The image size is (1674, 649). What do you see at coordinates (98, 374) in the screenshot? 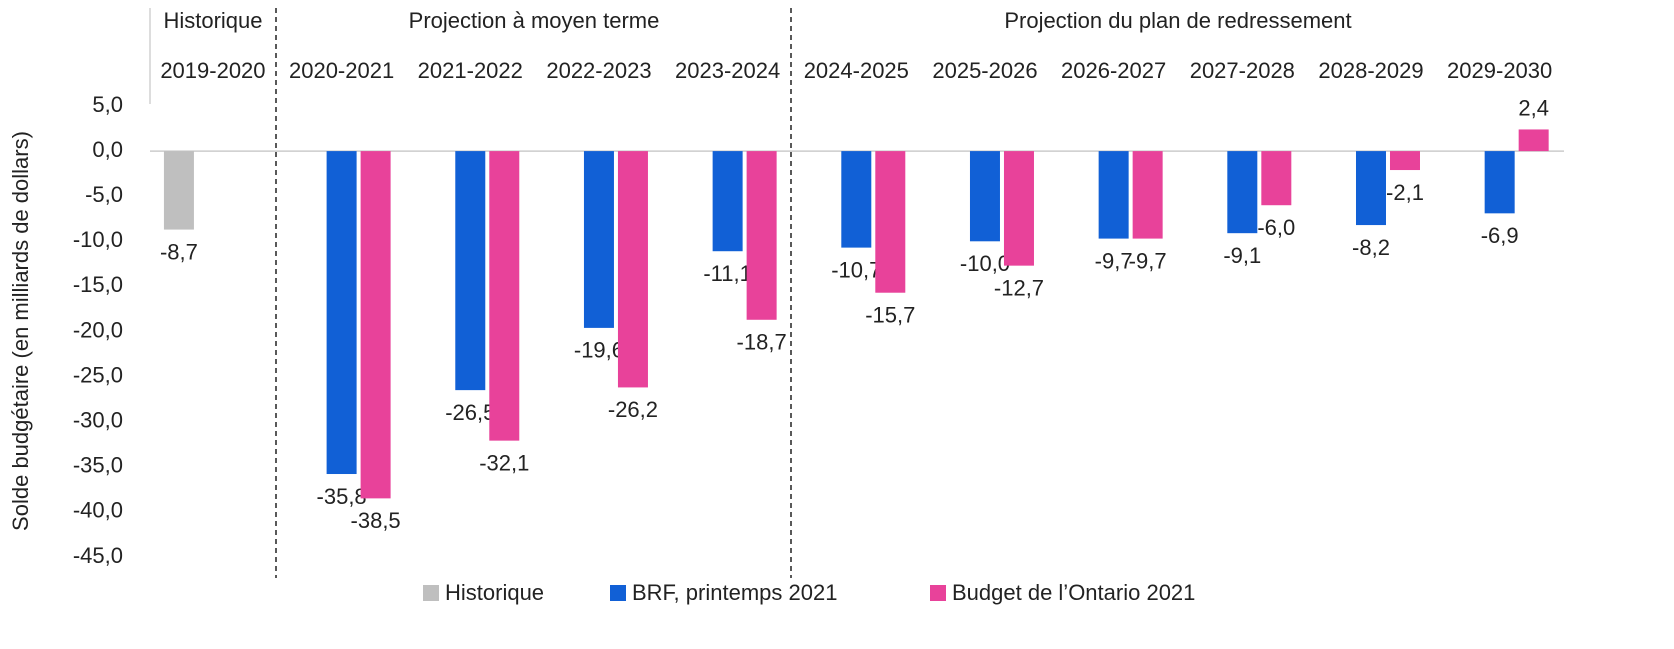
I see `y-tick-label: -25,0` at bounding box center [98, 374].